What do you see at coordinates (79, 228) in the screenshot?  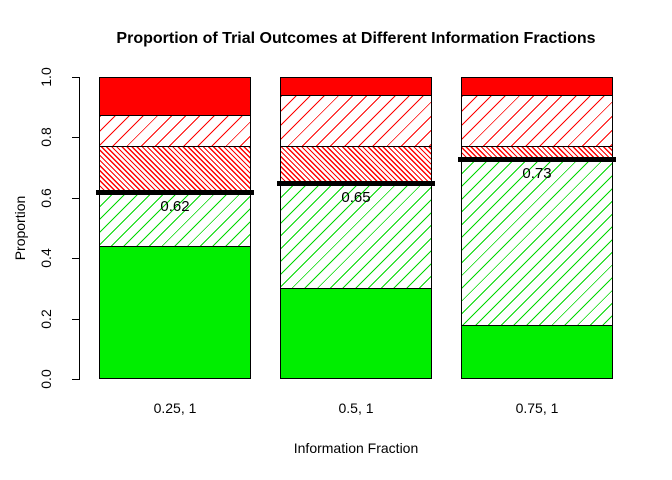 I see `y-axis-line` at bounding box center [79, 228].